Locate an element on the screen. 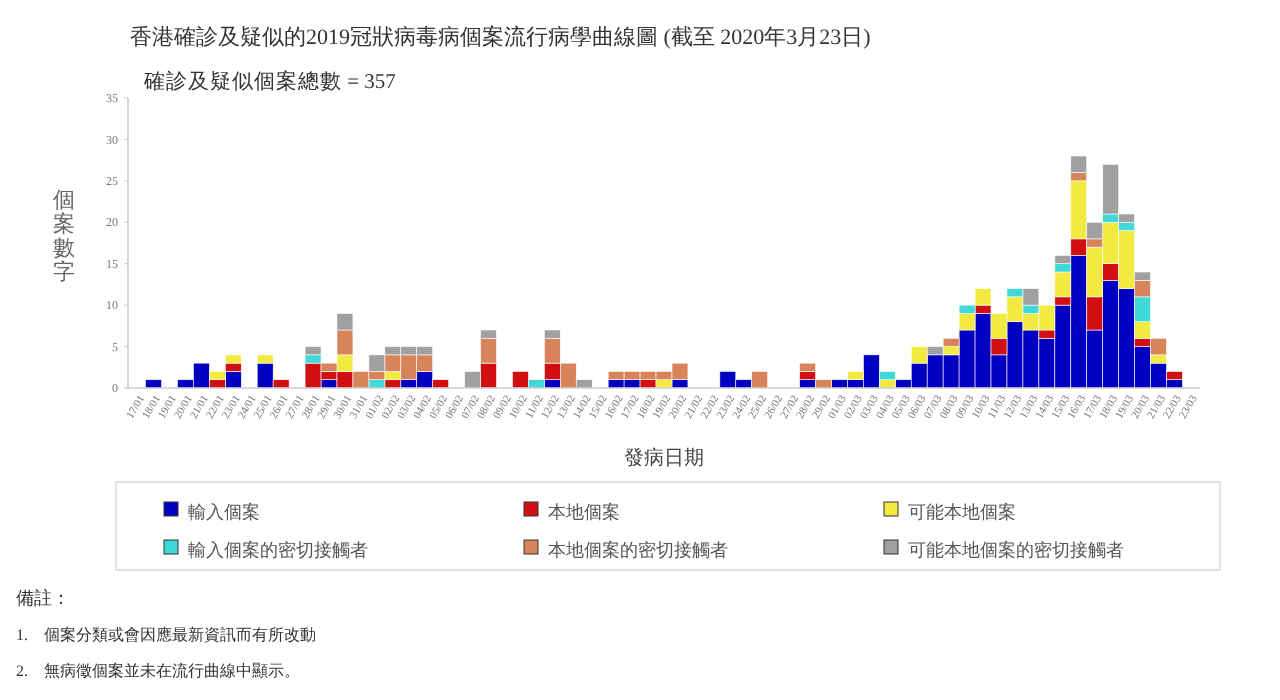  text: 1. 個案分類或會因應最新資訊而有所改動 is located at coordinates (166, 635).